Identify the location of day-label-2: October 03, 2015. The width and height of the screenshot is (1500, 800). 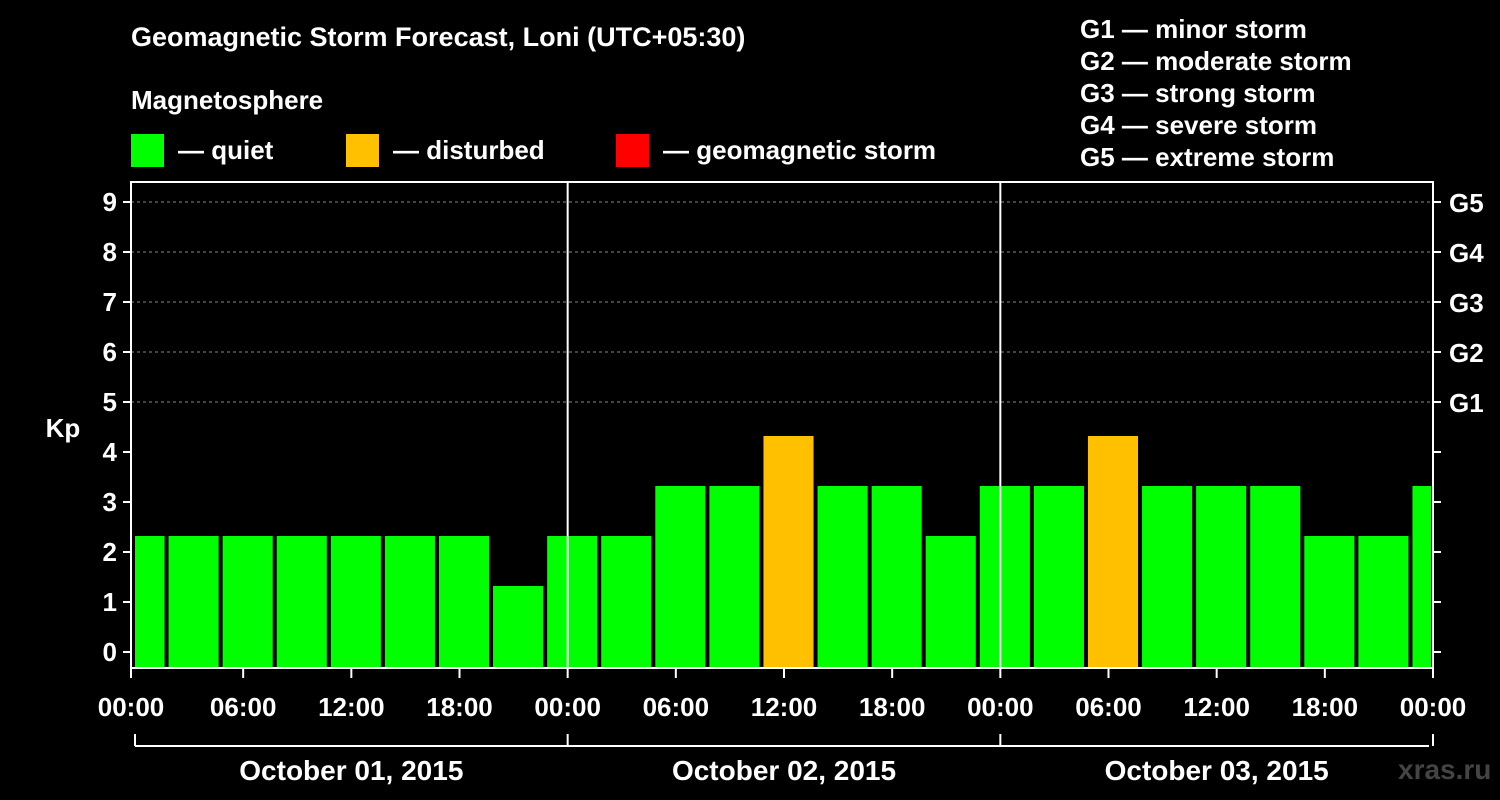
(1217, 770).